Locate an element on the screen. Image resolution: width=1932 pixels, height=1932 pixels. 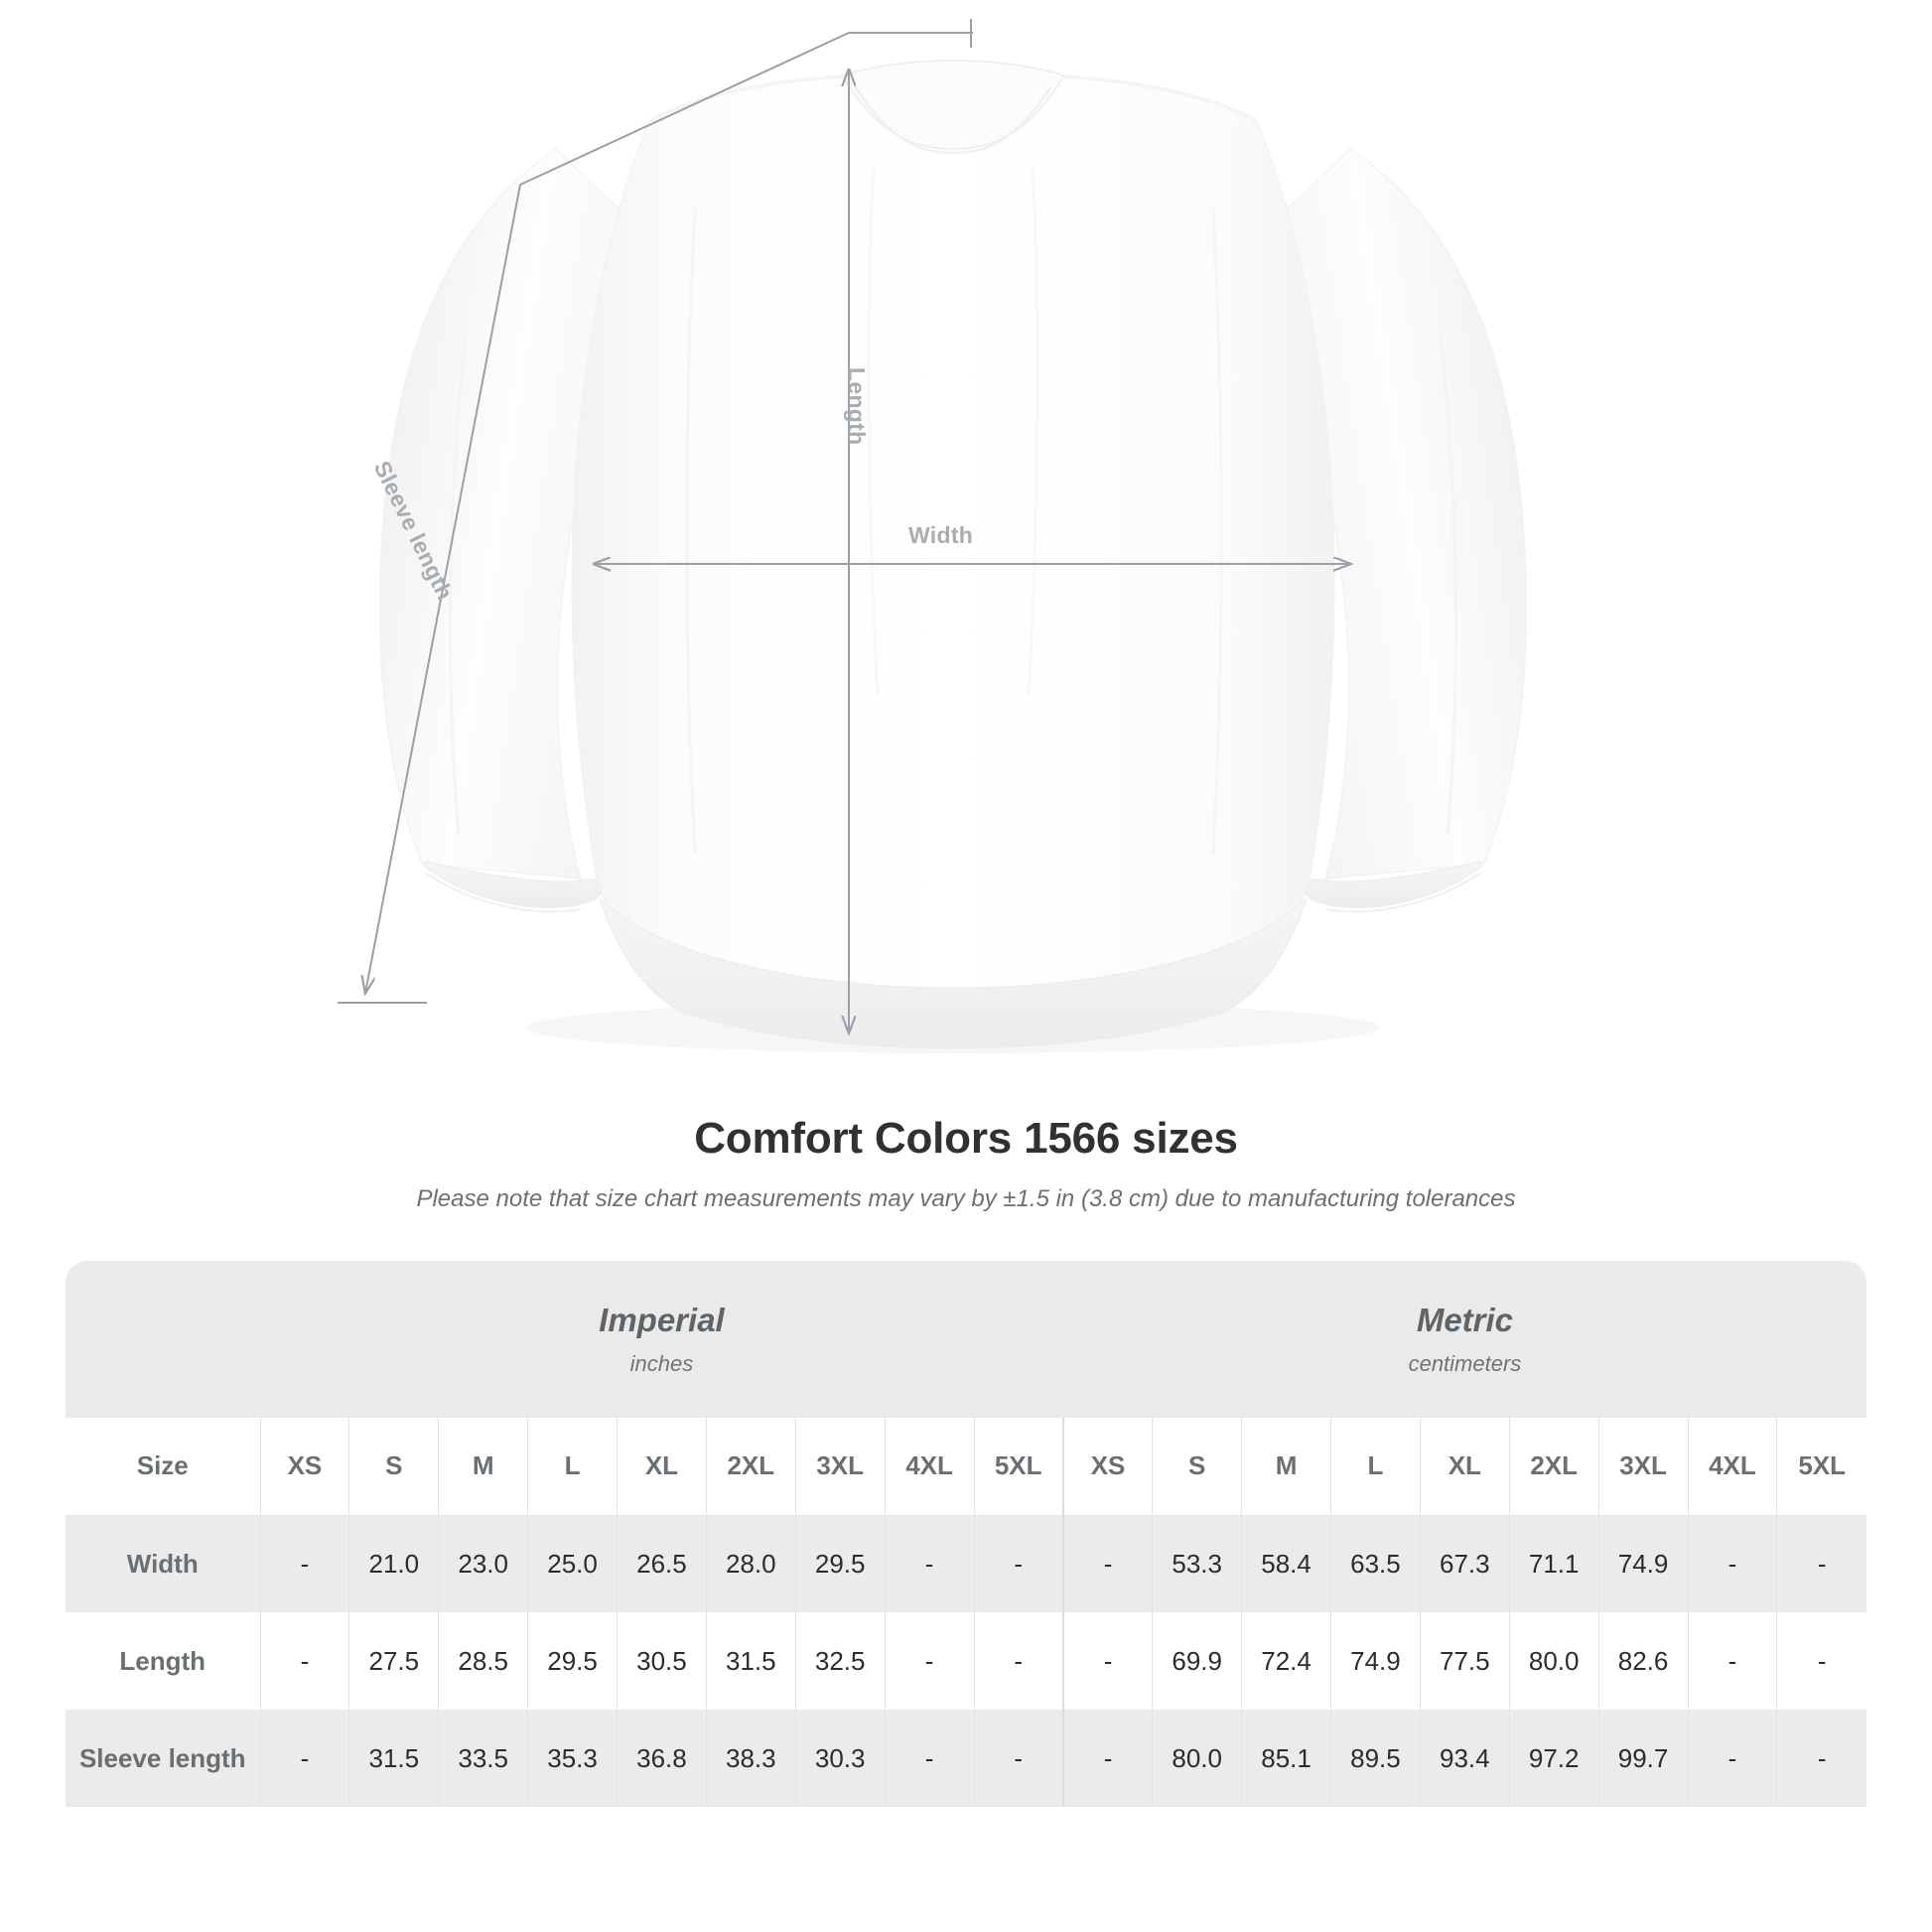
cell-sleeve-length-s-imperial: 31.5 is located at coordinates (393, 1759).